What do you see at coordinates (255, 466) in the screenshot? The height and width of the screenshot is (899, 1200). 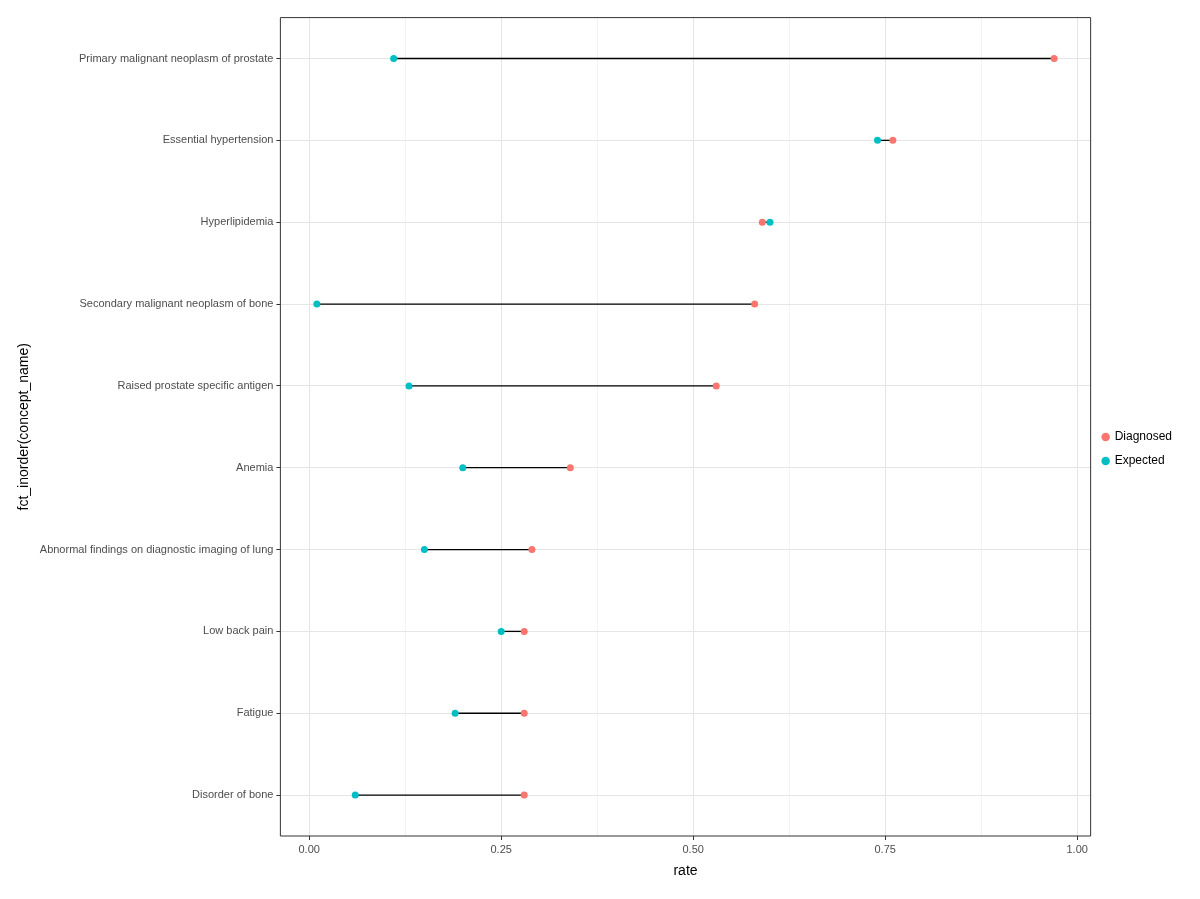 I see `y-tick-label: Anemia` at bounding box center [255, 466].